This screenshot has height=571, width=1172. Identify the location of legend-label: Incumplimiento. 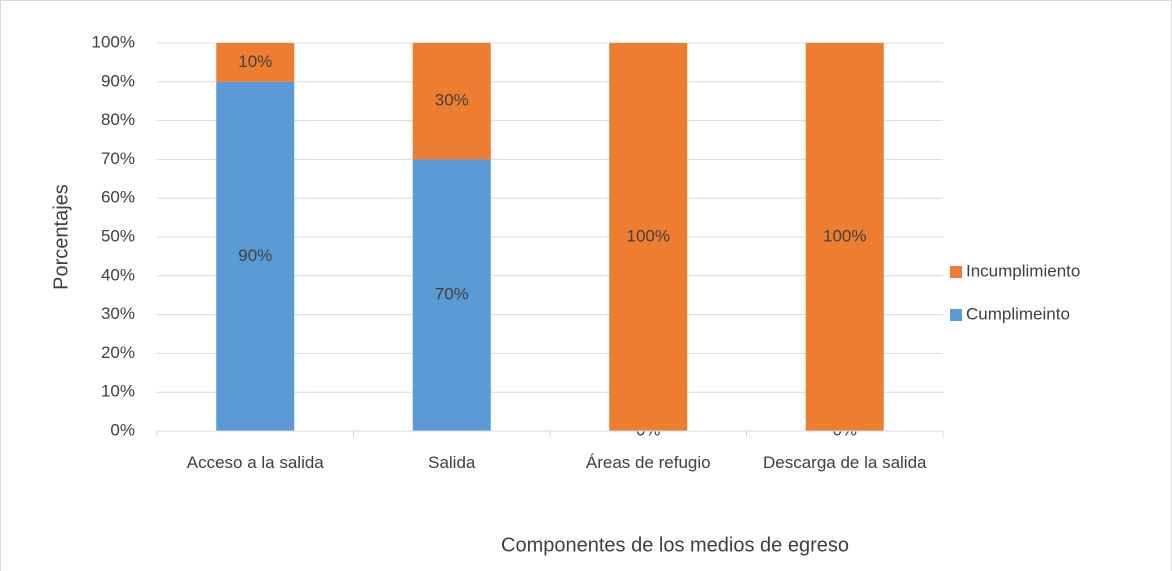
(1023, 270).